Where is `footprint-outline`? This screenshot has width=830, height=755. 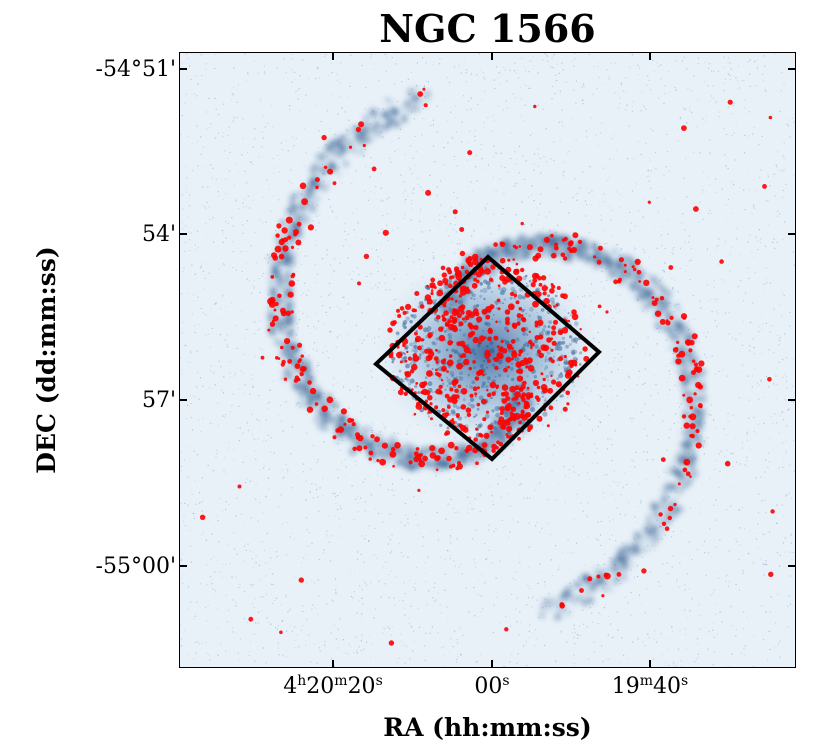 footprint-outline is located at coordinates (487, 358).